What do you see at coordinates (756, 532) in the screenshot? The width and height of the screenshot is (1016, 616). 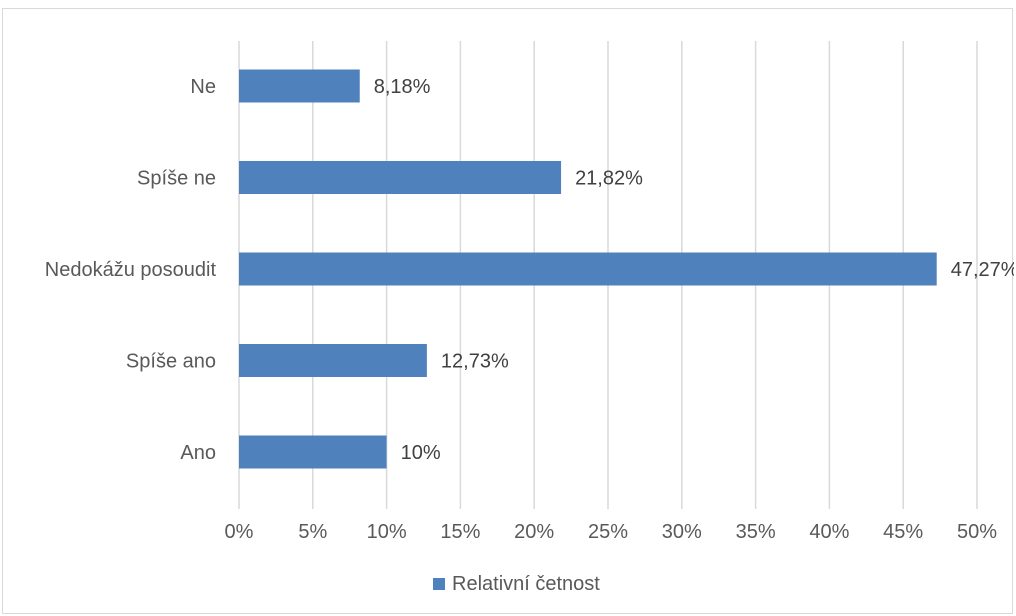 I see `x-tick-label: 35%` at bounding box center [756, 532].